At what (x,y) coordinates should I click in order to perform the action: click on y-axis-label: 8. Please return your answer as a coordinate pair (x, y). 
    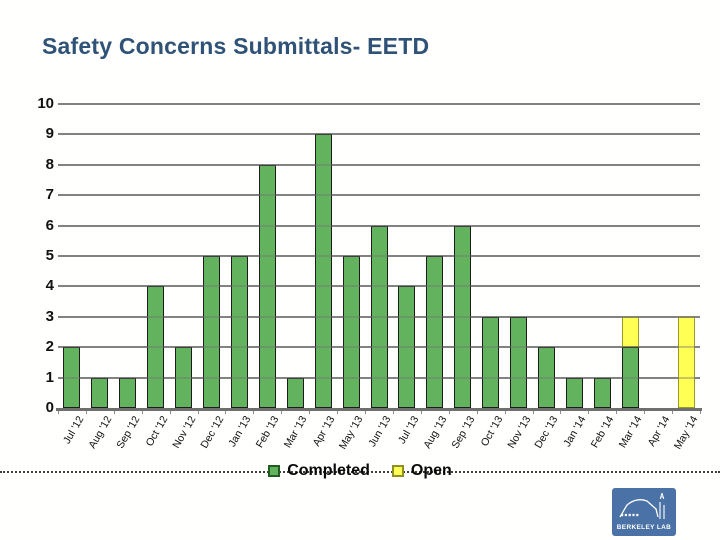
    Looking at the image, I should click on (49, 164).